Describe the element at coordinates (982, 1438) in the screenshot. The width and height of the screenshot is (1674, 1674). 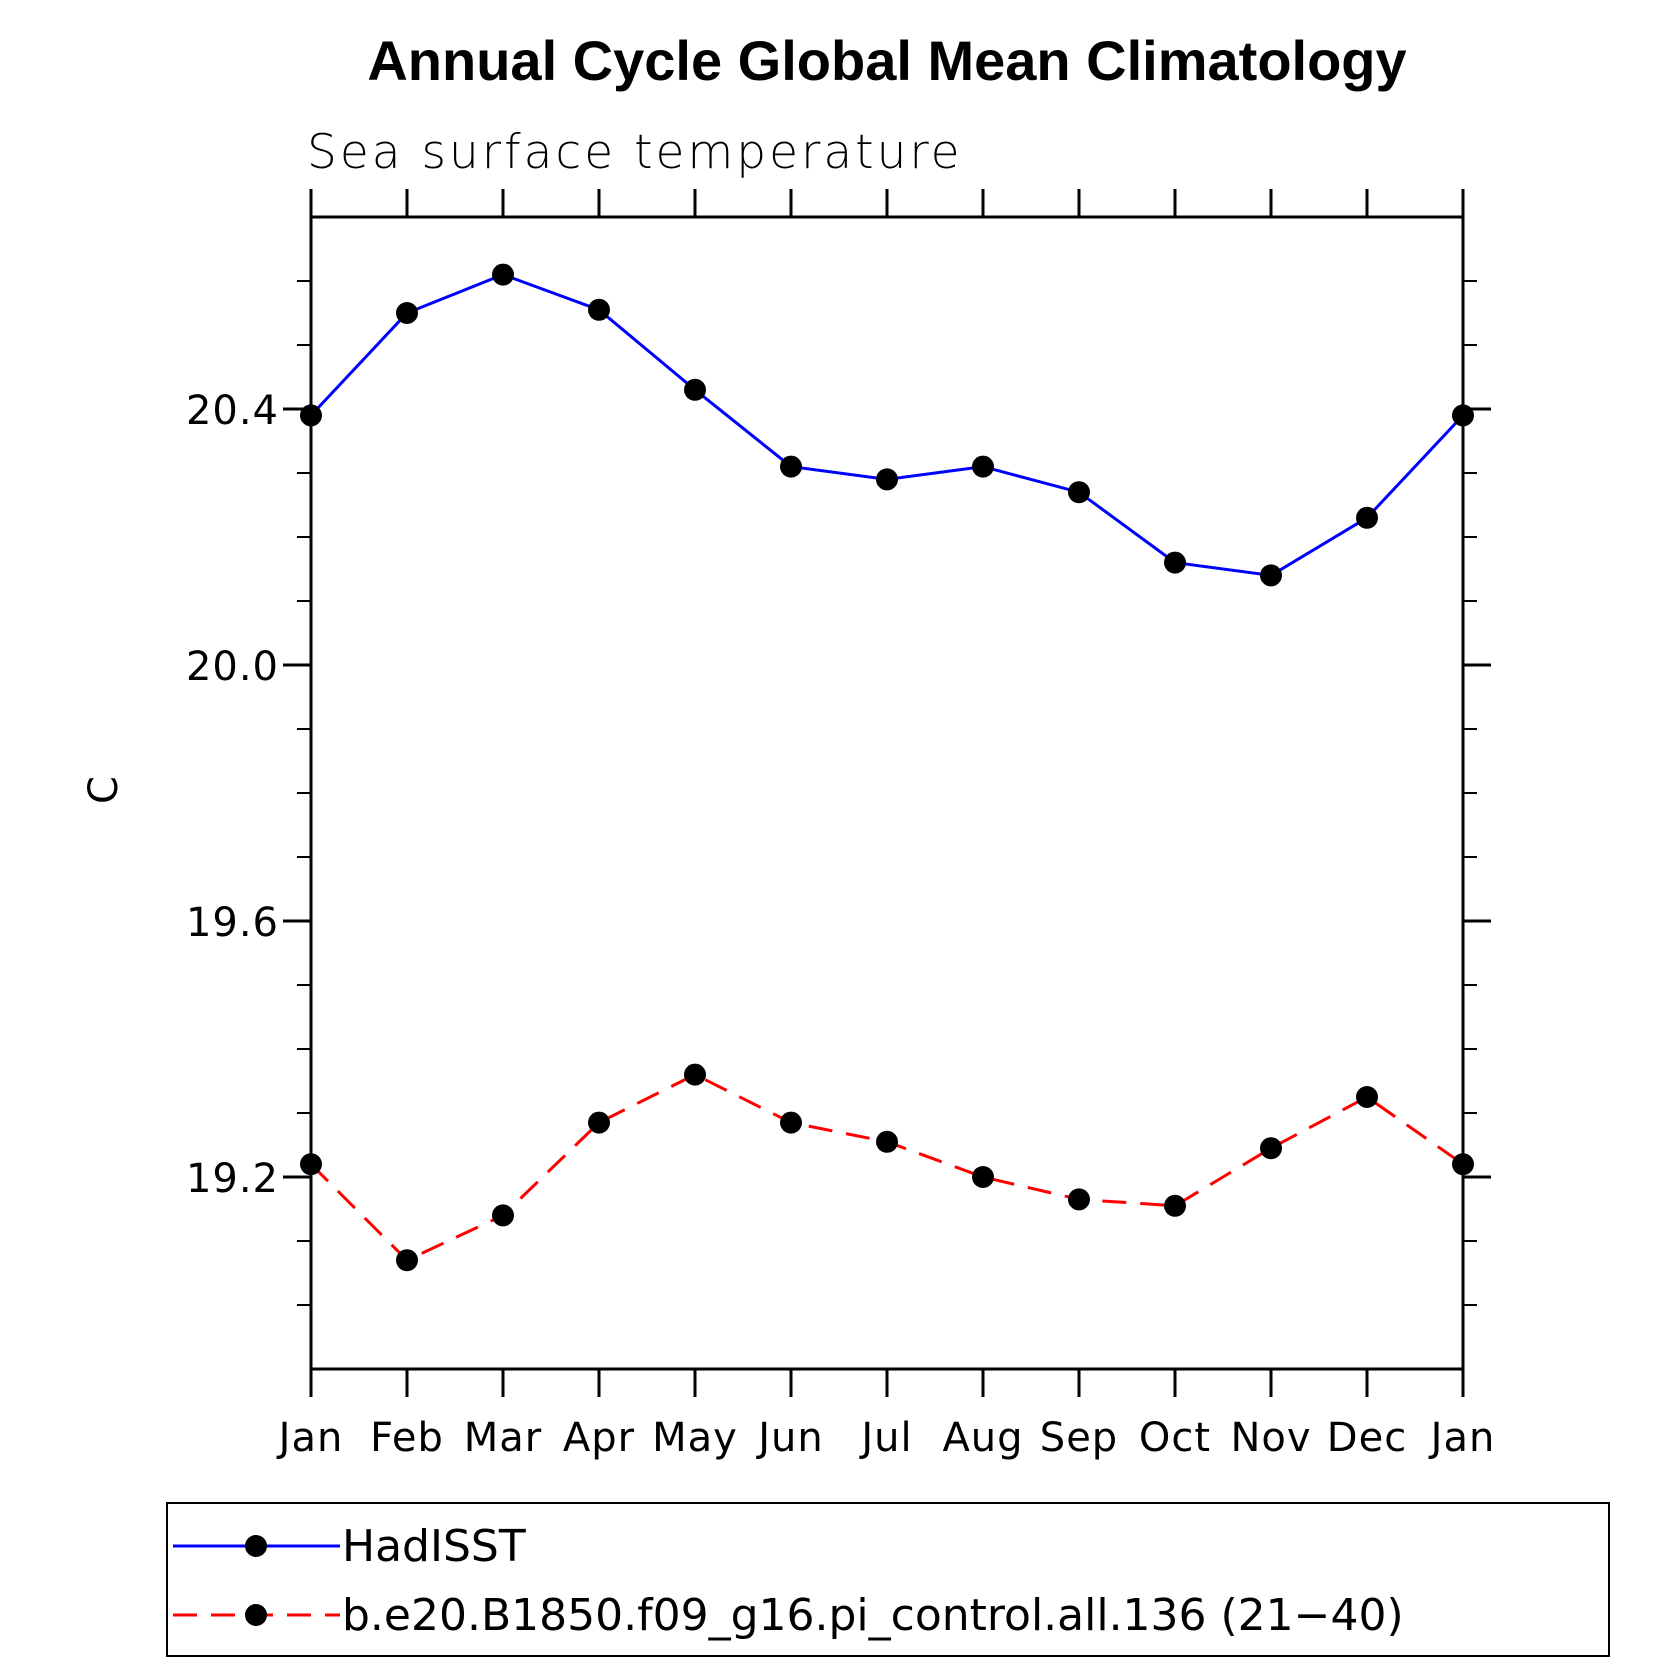
I see `x-tick-label: Aug` at that location.